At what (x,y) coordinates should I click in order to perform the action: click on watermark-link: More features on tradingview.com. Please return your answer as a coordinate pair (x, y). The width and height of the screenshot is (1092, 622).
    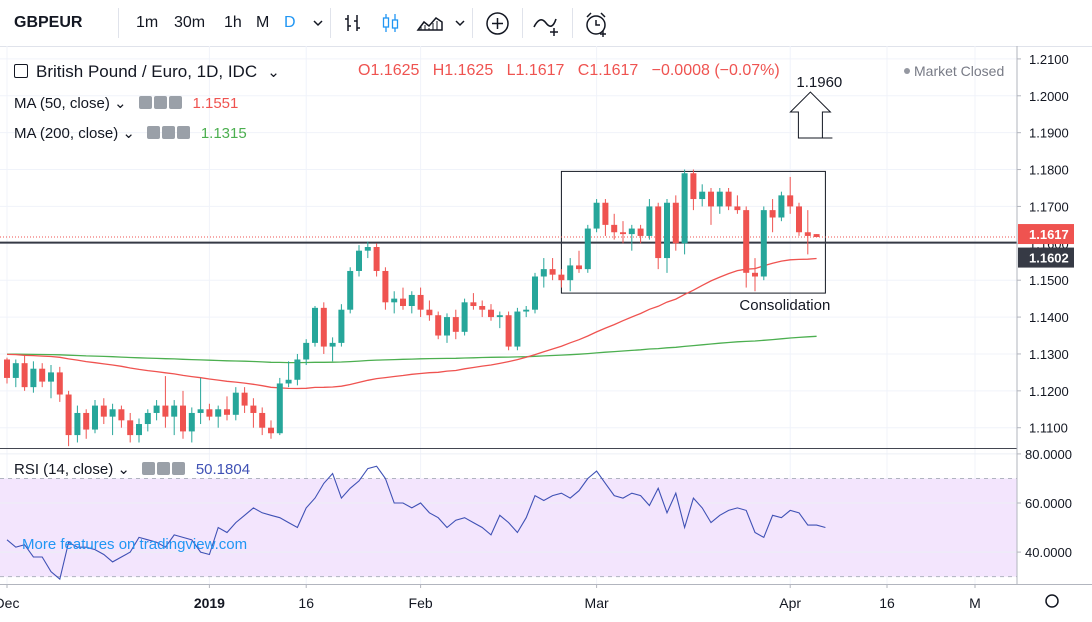
    Looking at the image, I should click on (135, 544).